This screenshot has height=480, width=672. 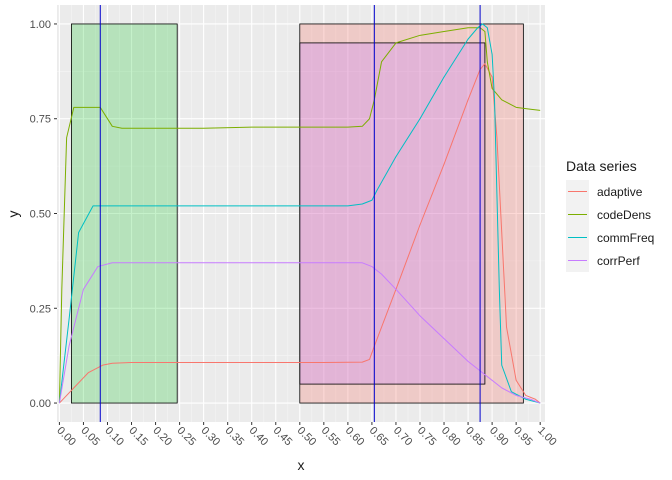 What do you see at coordinates (620, 192) in the screenshot?
I see `legend-label: adaptive` at bounding box center [620, 192].